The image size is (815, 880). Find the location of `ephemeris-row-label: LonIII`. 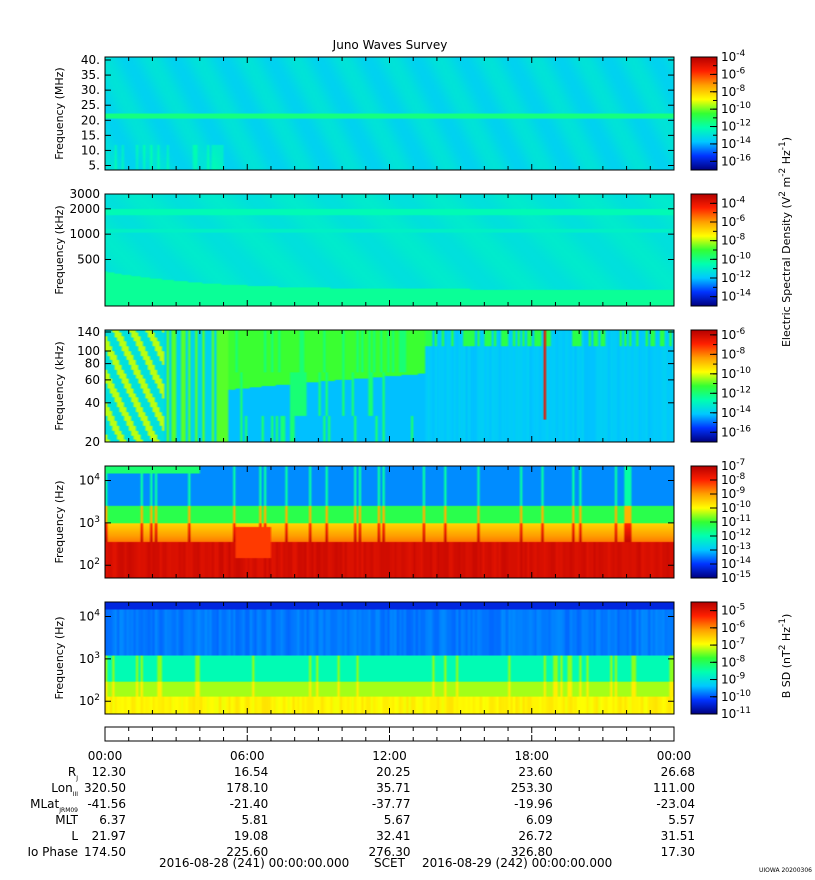

ephemeris-row-label: LonIII is located at coordinates (64, 789).